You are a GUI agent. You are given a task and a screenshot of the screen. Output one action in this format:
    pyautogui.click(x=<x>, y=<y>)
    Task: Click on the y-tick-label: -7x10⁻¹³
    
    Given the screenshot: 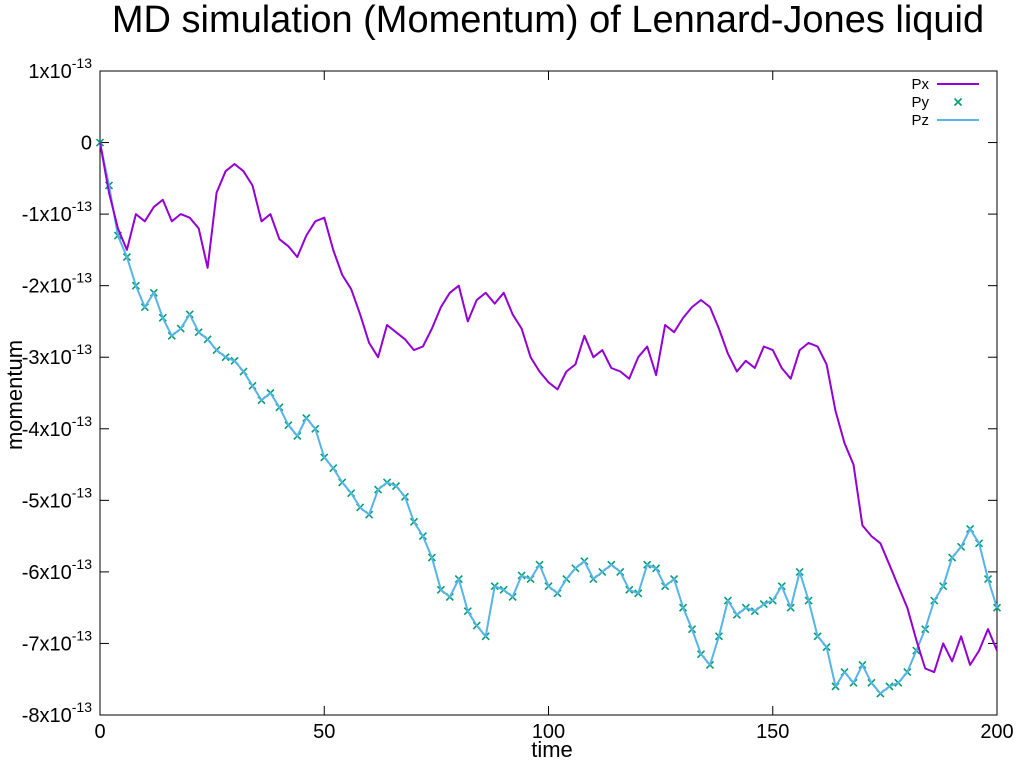 What is the action you would take?
    pyautogui.click(x=57, y=641)
    